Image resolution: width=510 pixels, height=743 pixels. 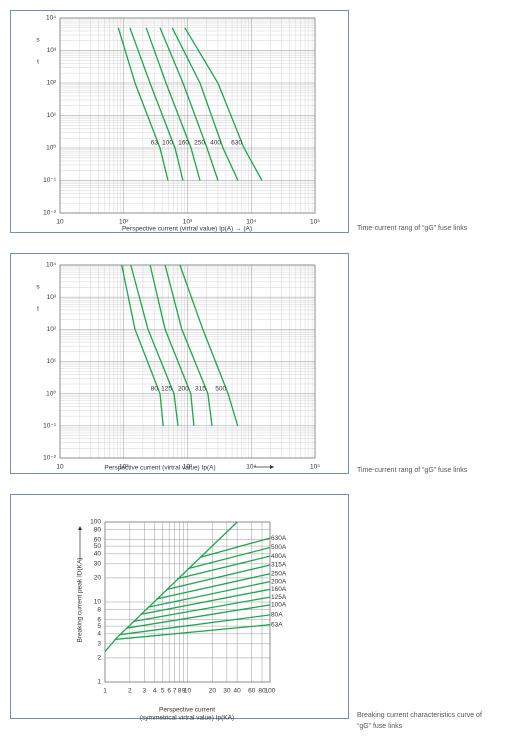 What do you see at coordinates (277, 615) in the screenshot?
I see `curve-label: 80A` at bounding box center [277, 615].